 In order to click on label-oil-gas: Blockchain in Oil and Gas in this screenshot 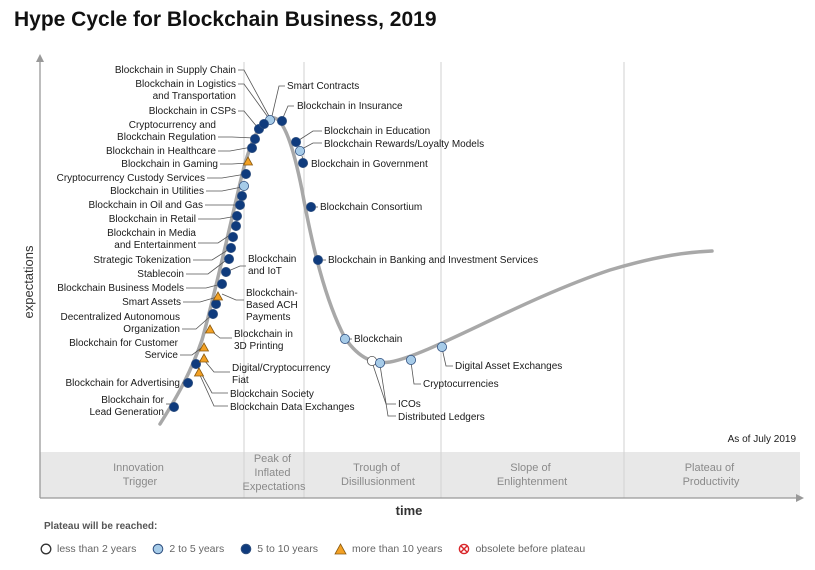, I will do `click(145, 205)`.